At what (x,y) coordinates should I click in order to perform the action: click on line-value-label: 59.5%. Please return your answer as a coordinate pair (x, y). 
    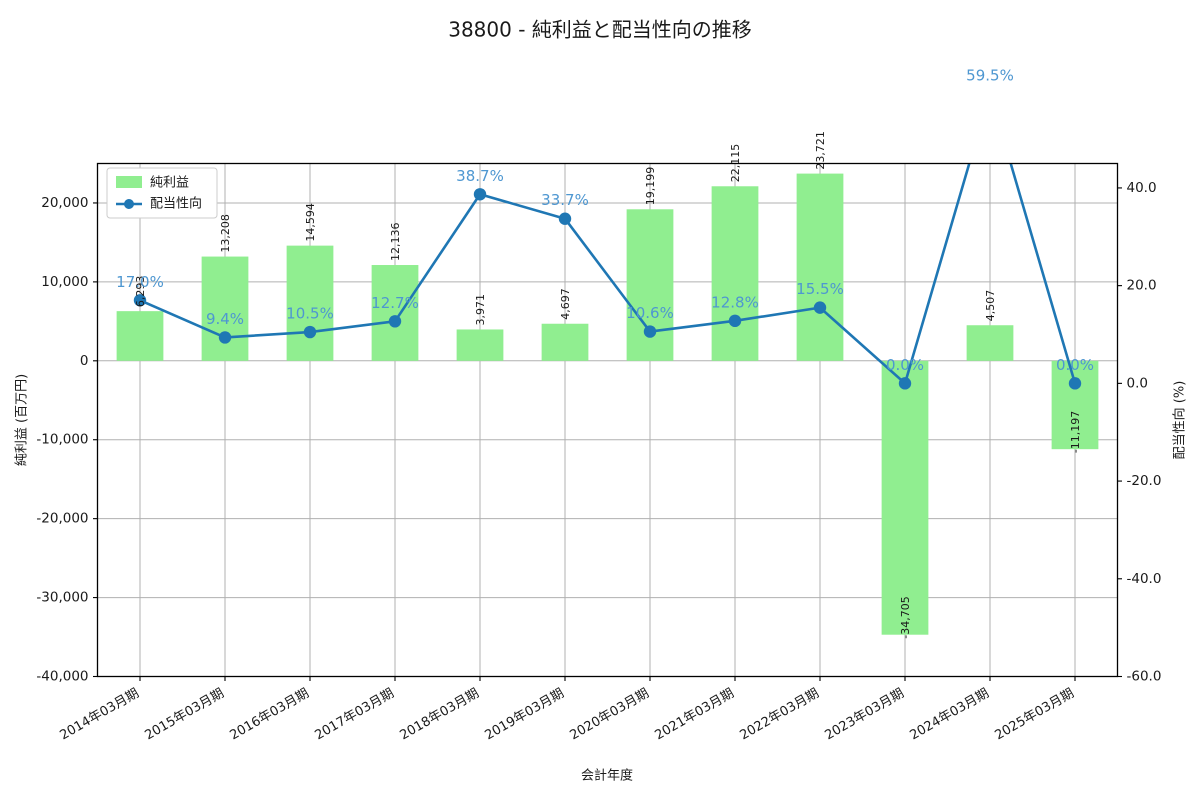
    Looking at the image, I should click on (990, 76).